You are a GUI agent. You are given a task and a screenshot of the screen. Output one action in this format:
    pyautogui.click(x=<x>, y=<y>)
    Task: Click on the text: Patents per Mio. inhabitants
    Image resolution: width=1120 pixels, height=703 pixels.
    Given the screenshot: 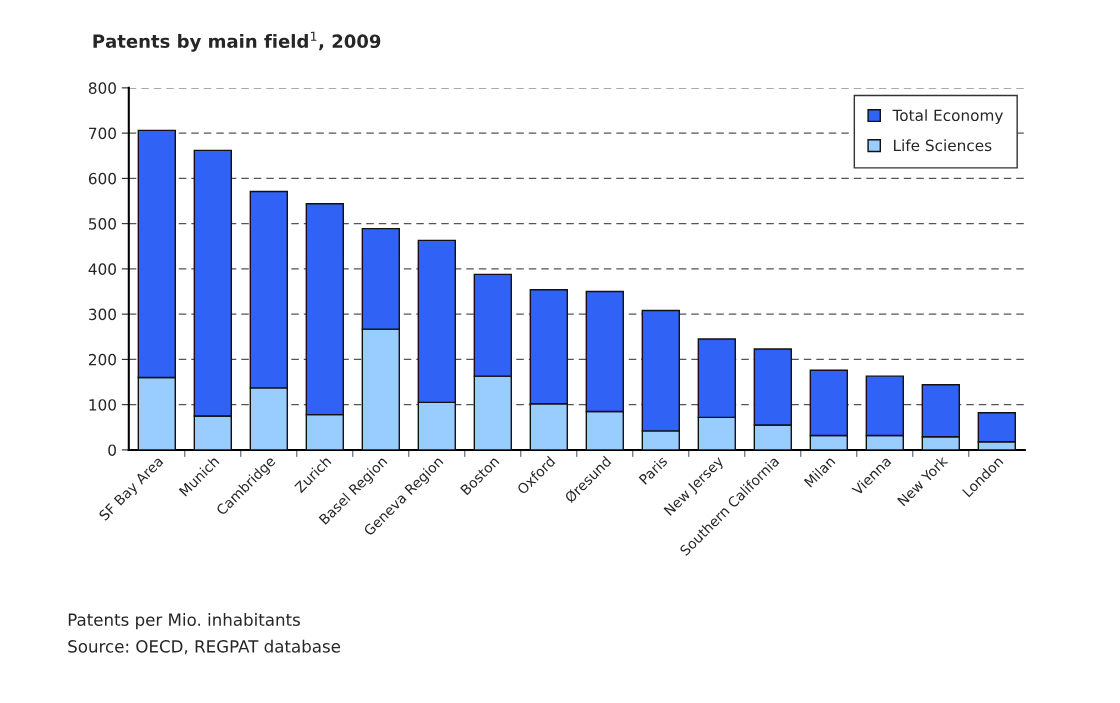 What is the action you would take?
    pyautogui.click(x=184, y=621)
    